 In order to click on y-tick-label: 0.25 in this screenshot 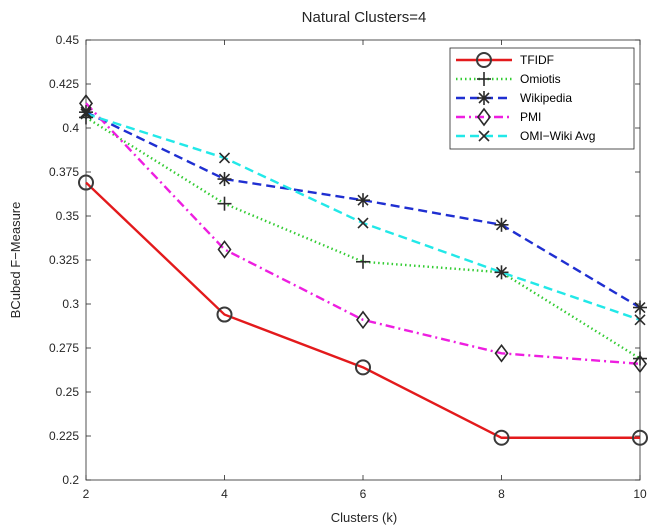, I will do `click(68, 392)`.